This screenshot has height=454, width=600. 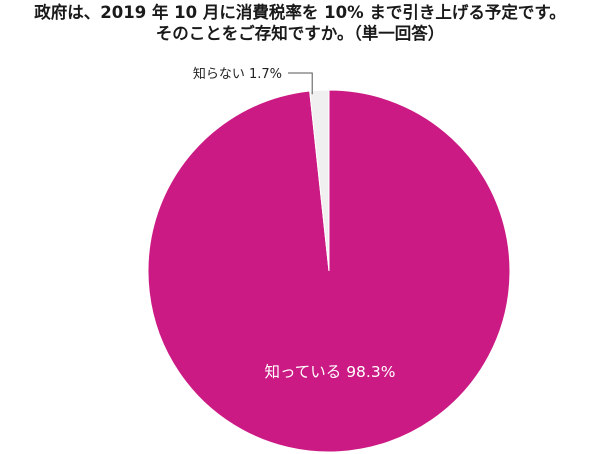 What do you see at coordinates (330, 372) in the screenshot?
I see `label-known: 知っている 98.3%` at bounding box center [330, 372].